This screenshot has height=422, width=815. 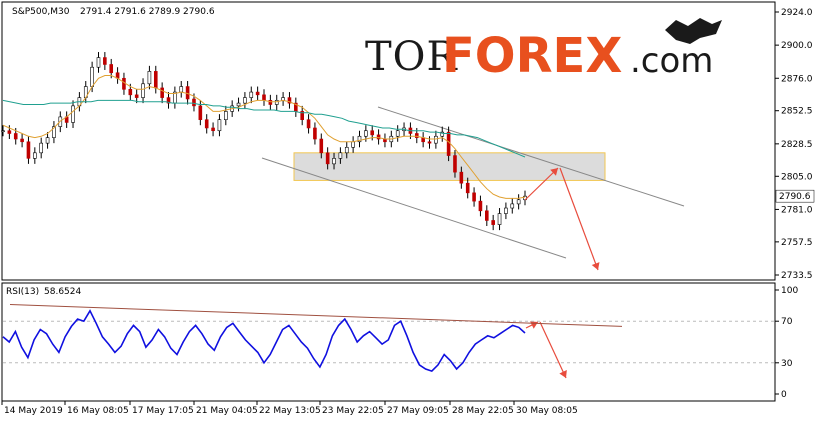 I want to click on price-tick-label: 2852.5, so click(x=797, y=112).